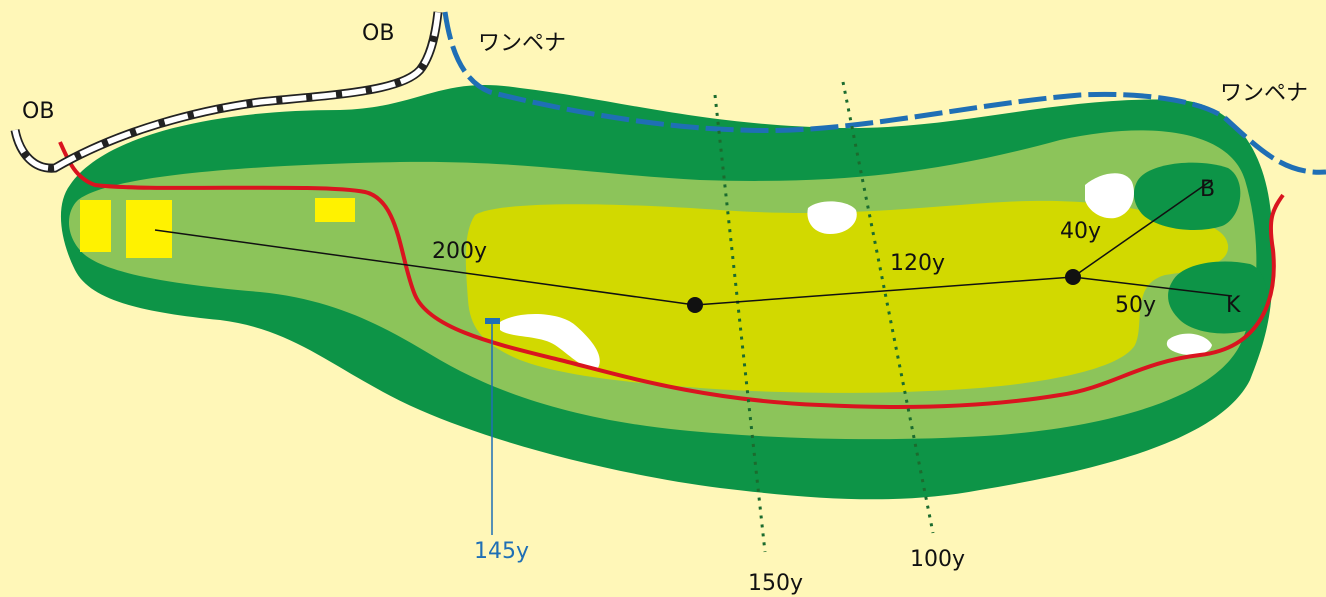  Describe the element at coordinates (550, 341) in the screenshot. I see `bunker-left` at that location.